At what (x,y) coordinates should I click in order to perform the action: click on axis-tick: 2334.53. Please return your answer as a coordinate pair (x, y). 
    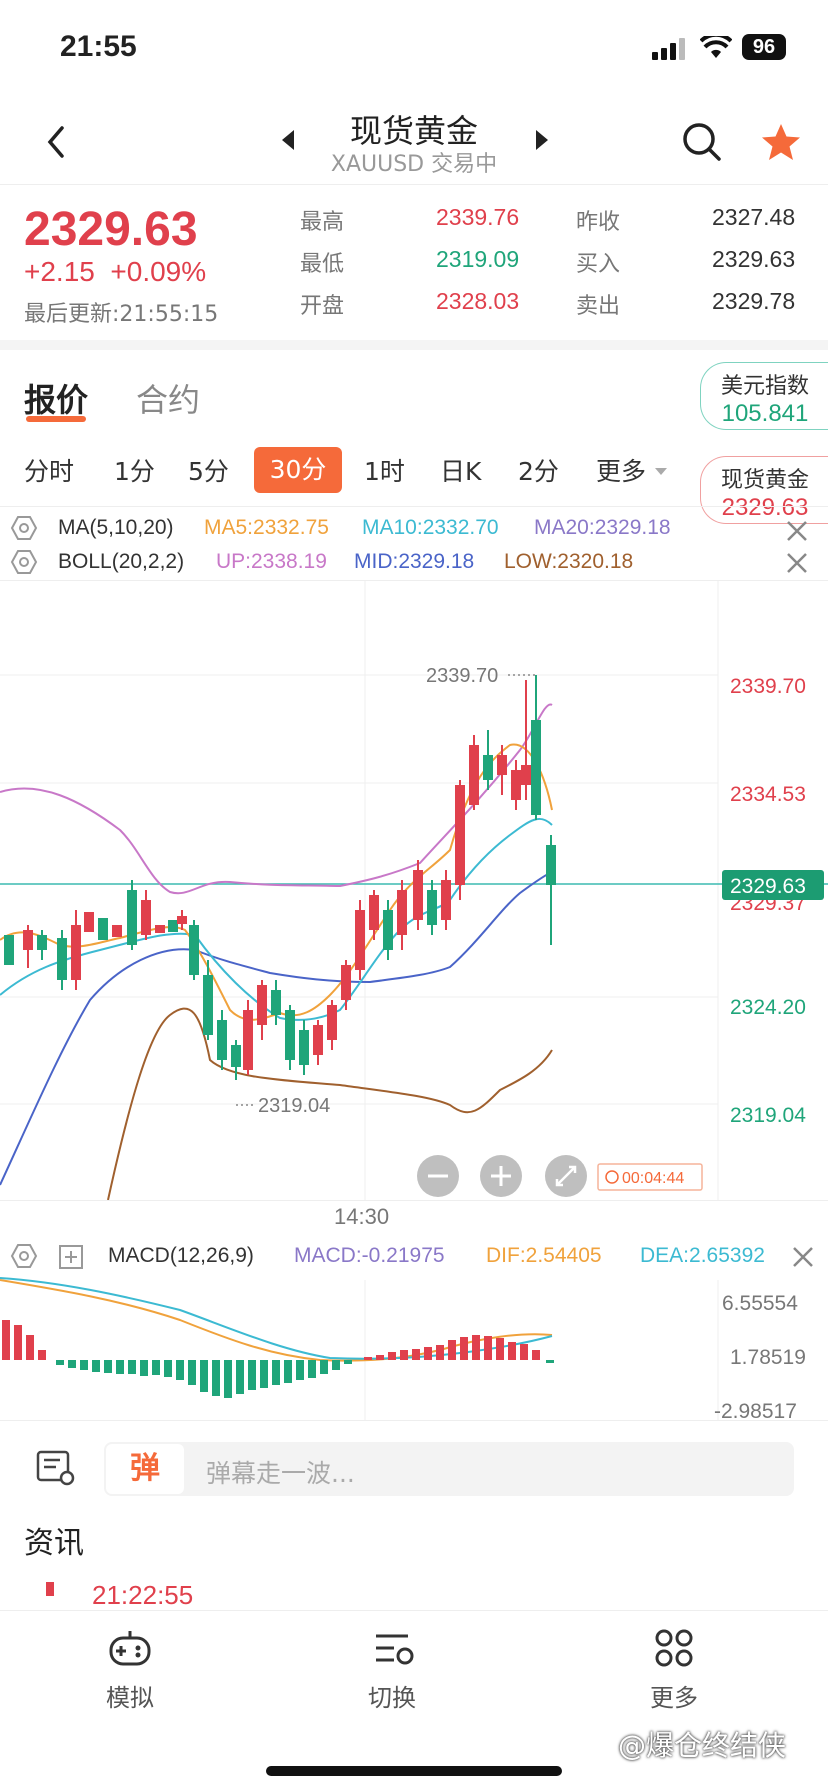
    Looking at the image, I should click on (768, 794).